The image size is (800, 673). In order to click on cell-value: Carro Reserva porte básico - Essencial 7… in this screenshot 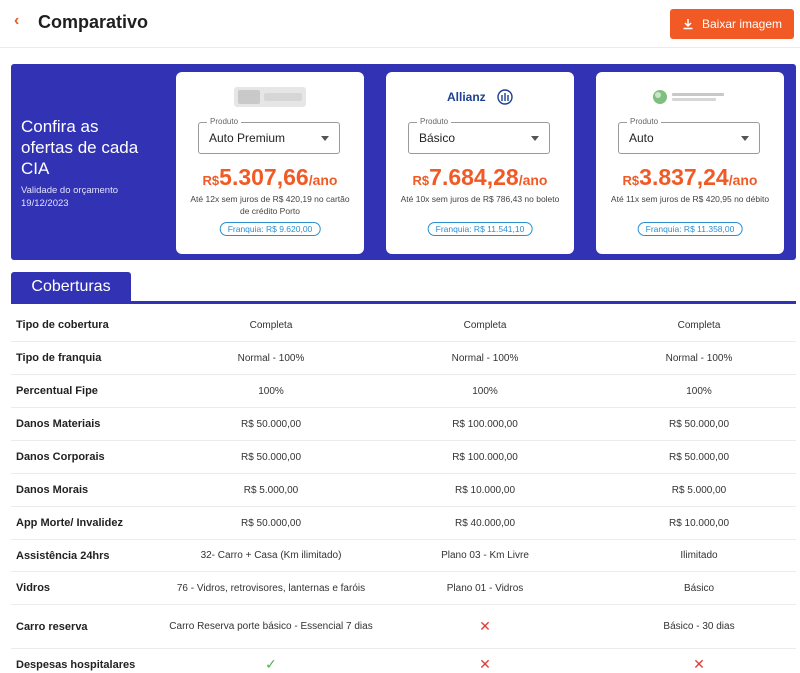, I will do `click(271, 626)`.